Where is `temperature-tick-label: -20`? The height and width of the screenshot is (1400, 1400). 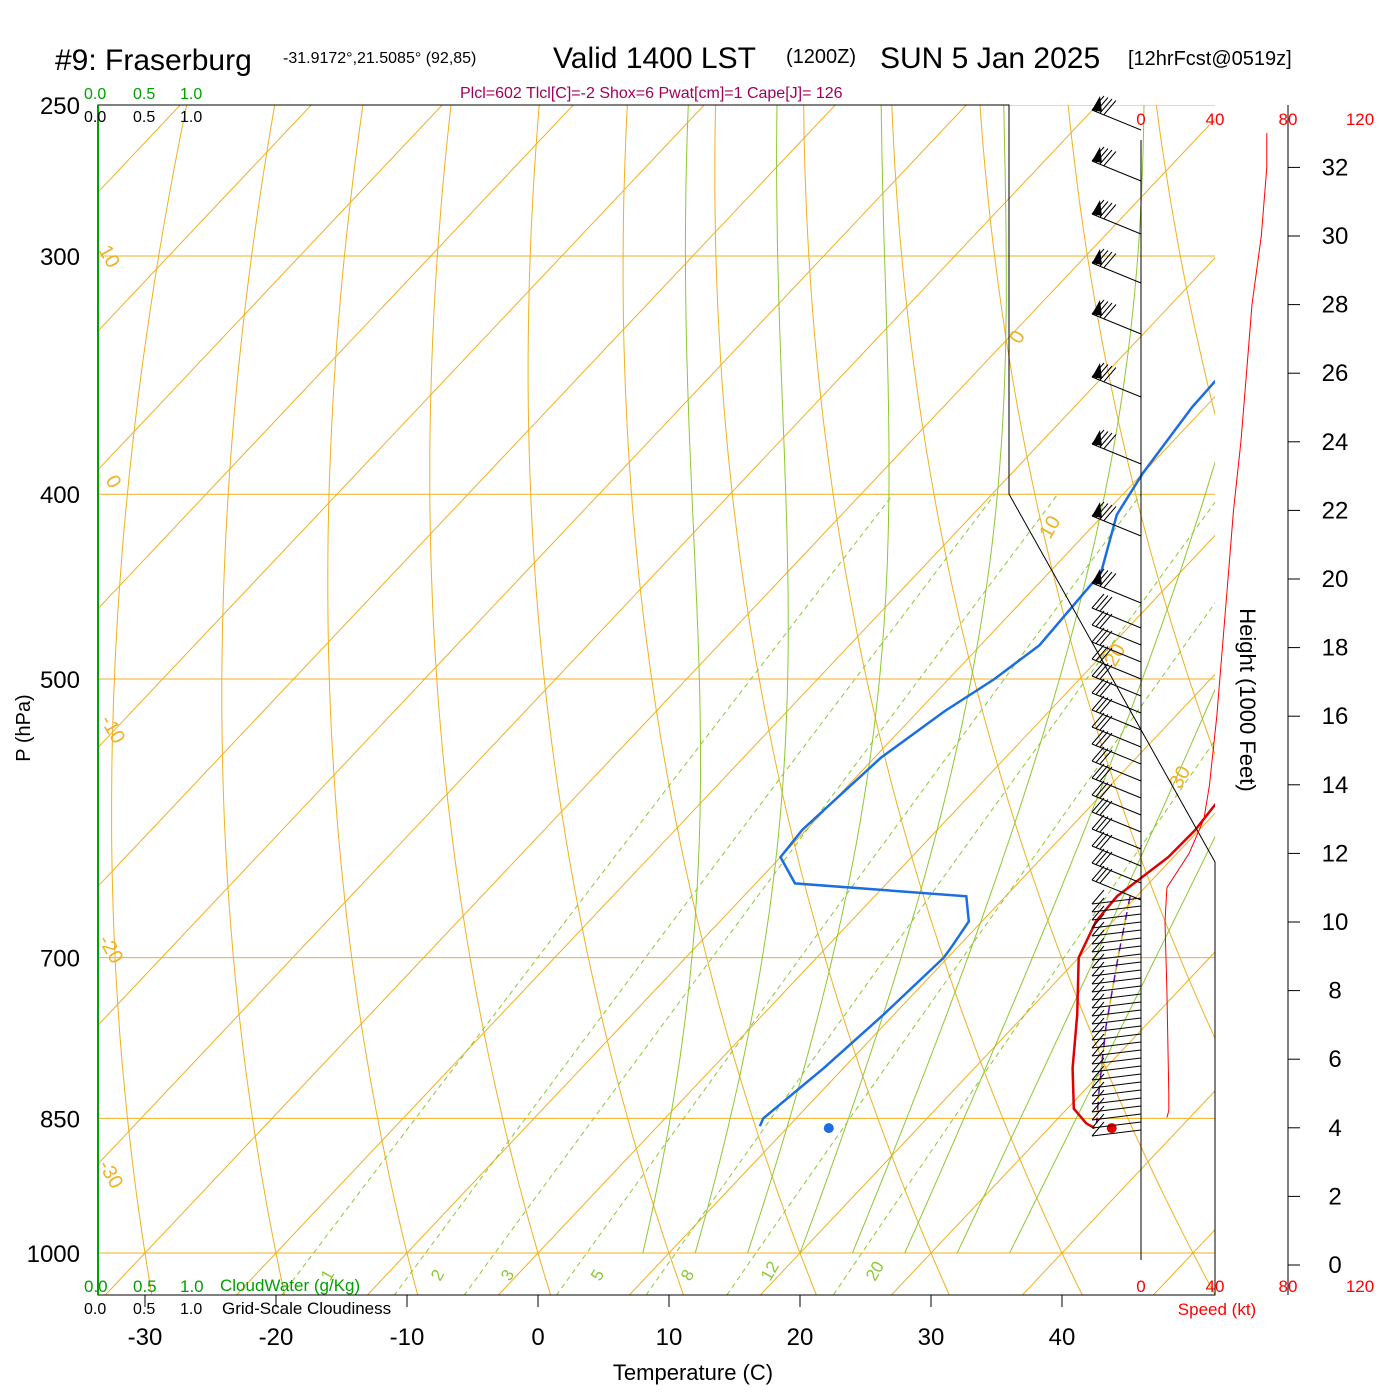
temperature-tick-label: -20 is located at coordinates (276, 1337).